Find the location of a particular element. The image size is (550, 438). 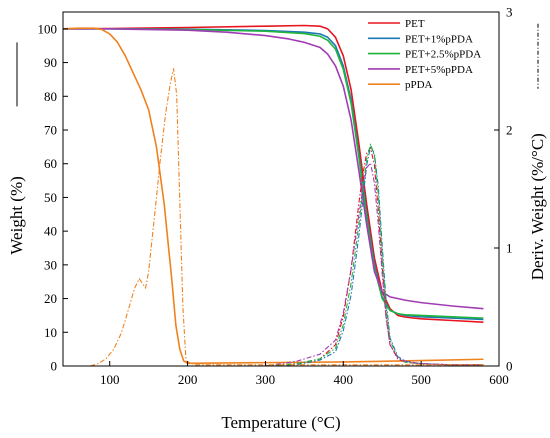

legend-label: PET+5%pPDA is located at coordinates (439, 70).